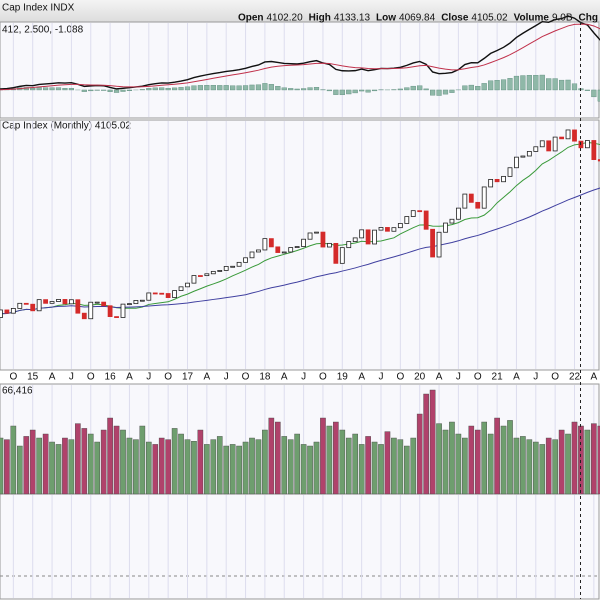 This screenshot has height=600, width=600. I want to click on macd-label: 412, 2.500, -1.088, so click(43, 30).